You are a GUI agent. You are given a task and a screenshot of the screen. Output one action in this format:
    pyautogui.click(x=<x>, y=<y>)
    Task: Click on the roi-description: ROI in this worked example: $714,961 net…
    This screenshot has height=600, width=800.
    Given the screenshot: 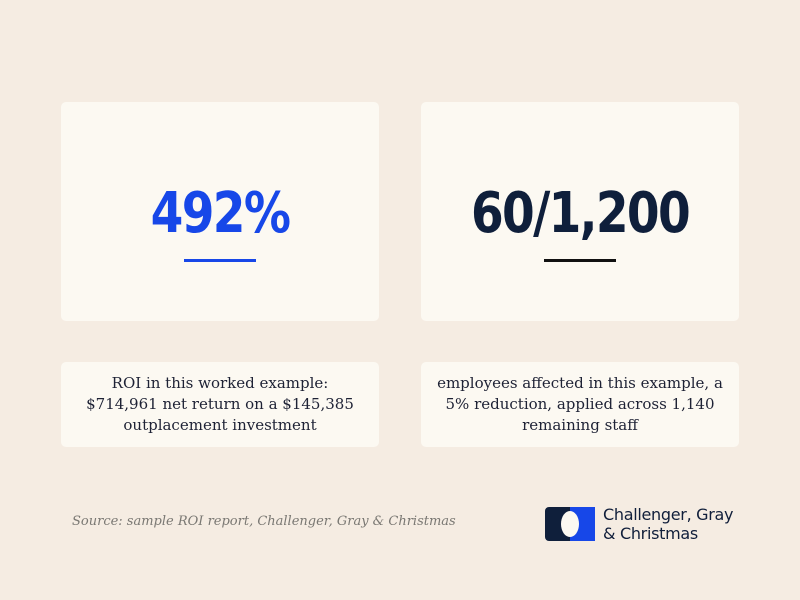 What is the action you would take?
    pyautogui.click(x=220, y=404)
    